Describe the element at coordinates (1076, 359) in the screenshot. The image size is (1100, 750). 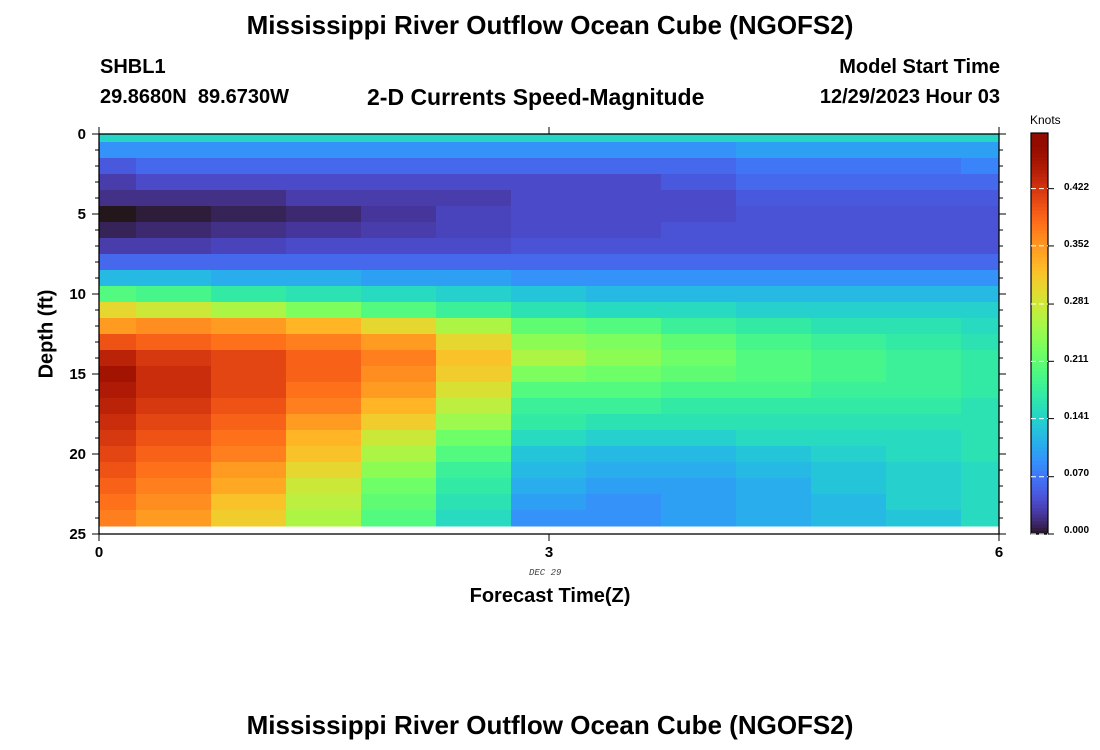
I see `colorbar-tick-label: 0.211` at that location.